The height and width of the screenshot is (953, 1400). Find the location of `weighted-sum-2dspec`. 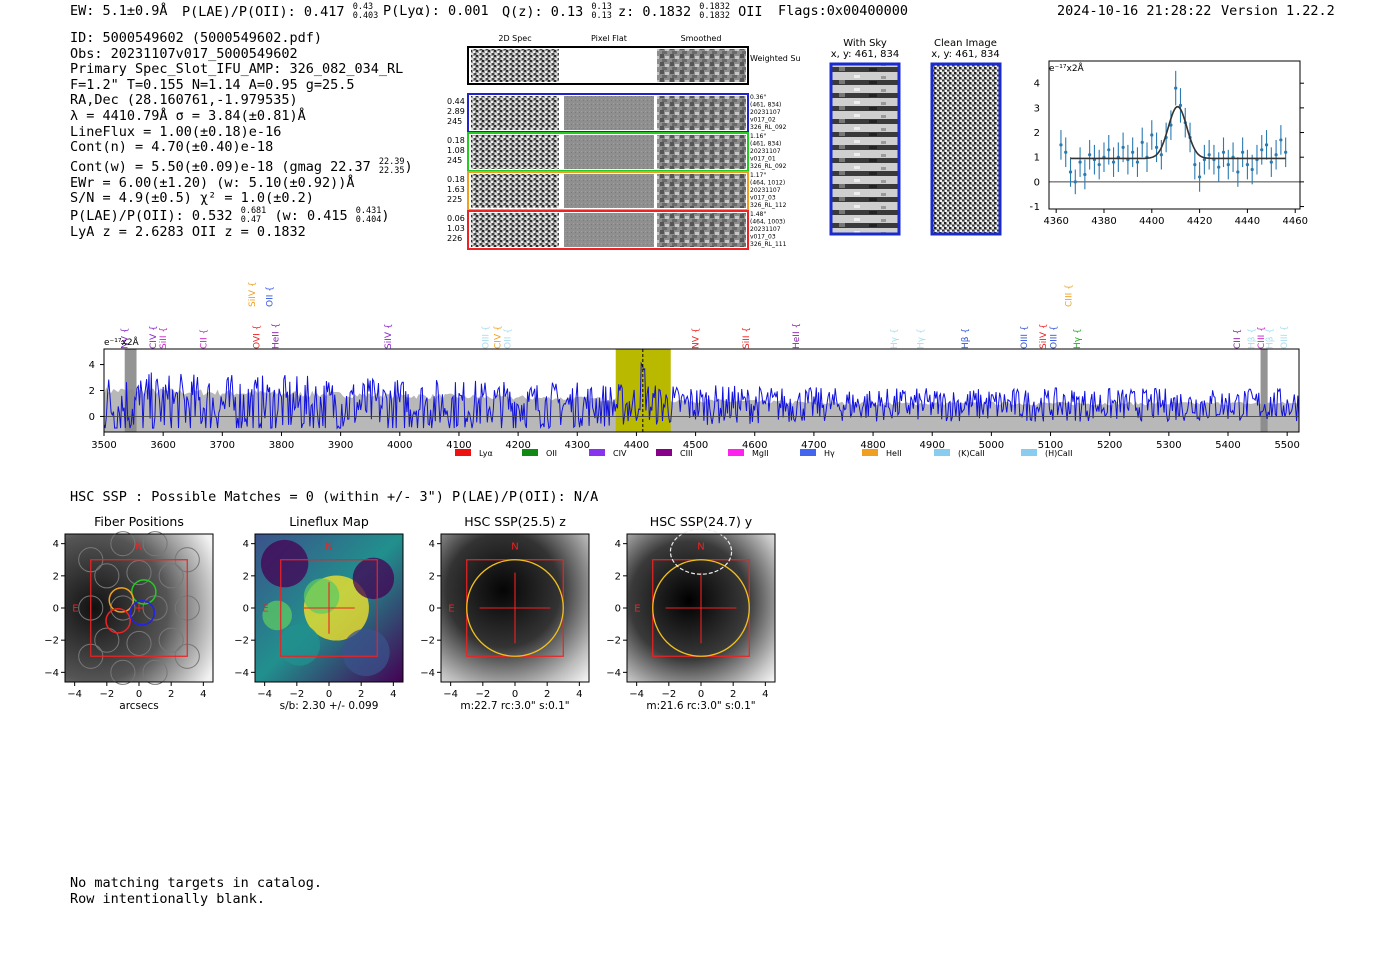

weighted-sum-2dspec is located at coordinates (515, 65).